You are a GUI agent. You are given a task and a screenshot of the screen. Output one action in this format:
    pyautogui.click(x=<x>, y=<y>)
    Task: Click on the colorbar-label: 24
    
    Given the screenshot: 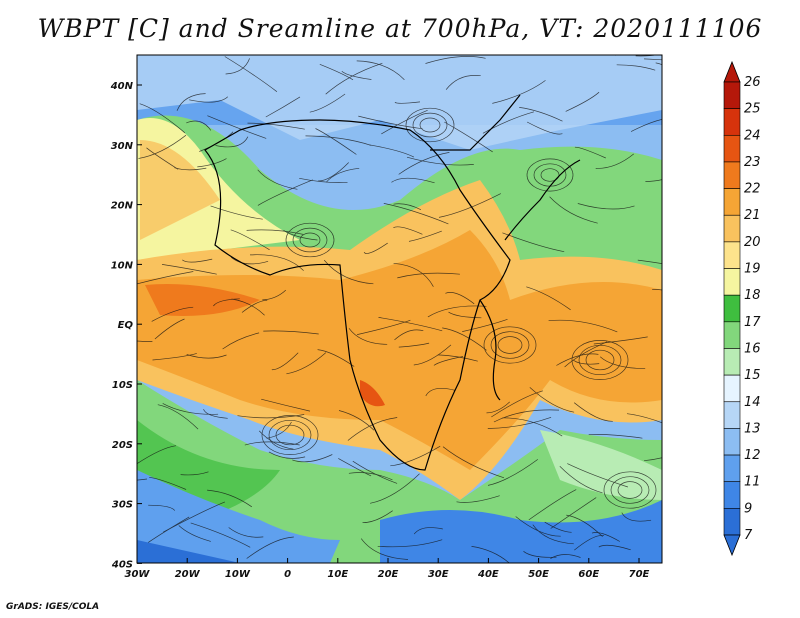 What is the action you would take?
    pyautogui.click(x=752, y=135)
    